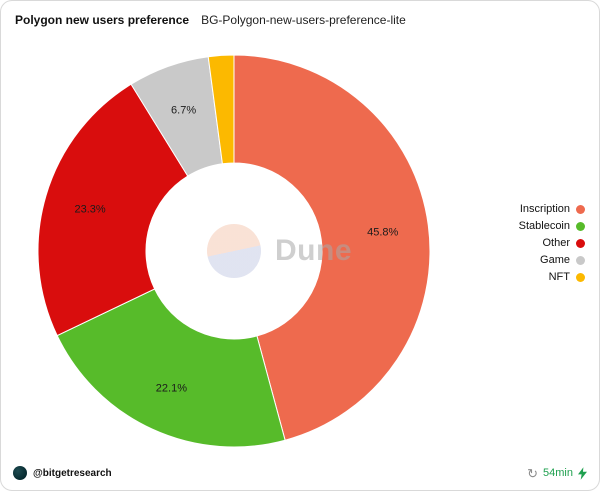  Describe the element at coordinates (20, 473) in the screenshot. I see `bitget-logo-icon` at that location.